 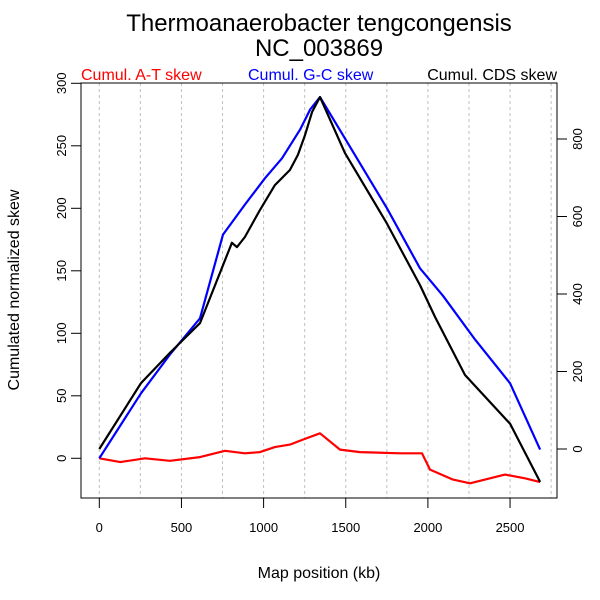 What do you see at coordinates (492, 75) in the screenshot?
I see `legend-cds-skew: Cumul. CDS skew` at bounding box center [492, 75].